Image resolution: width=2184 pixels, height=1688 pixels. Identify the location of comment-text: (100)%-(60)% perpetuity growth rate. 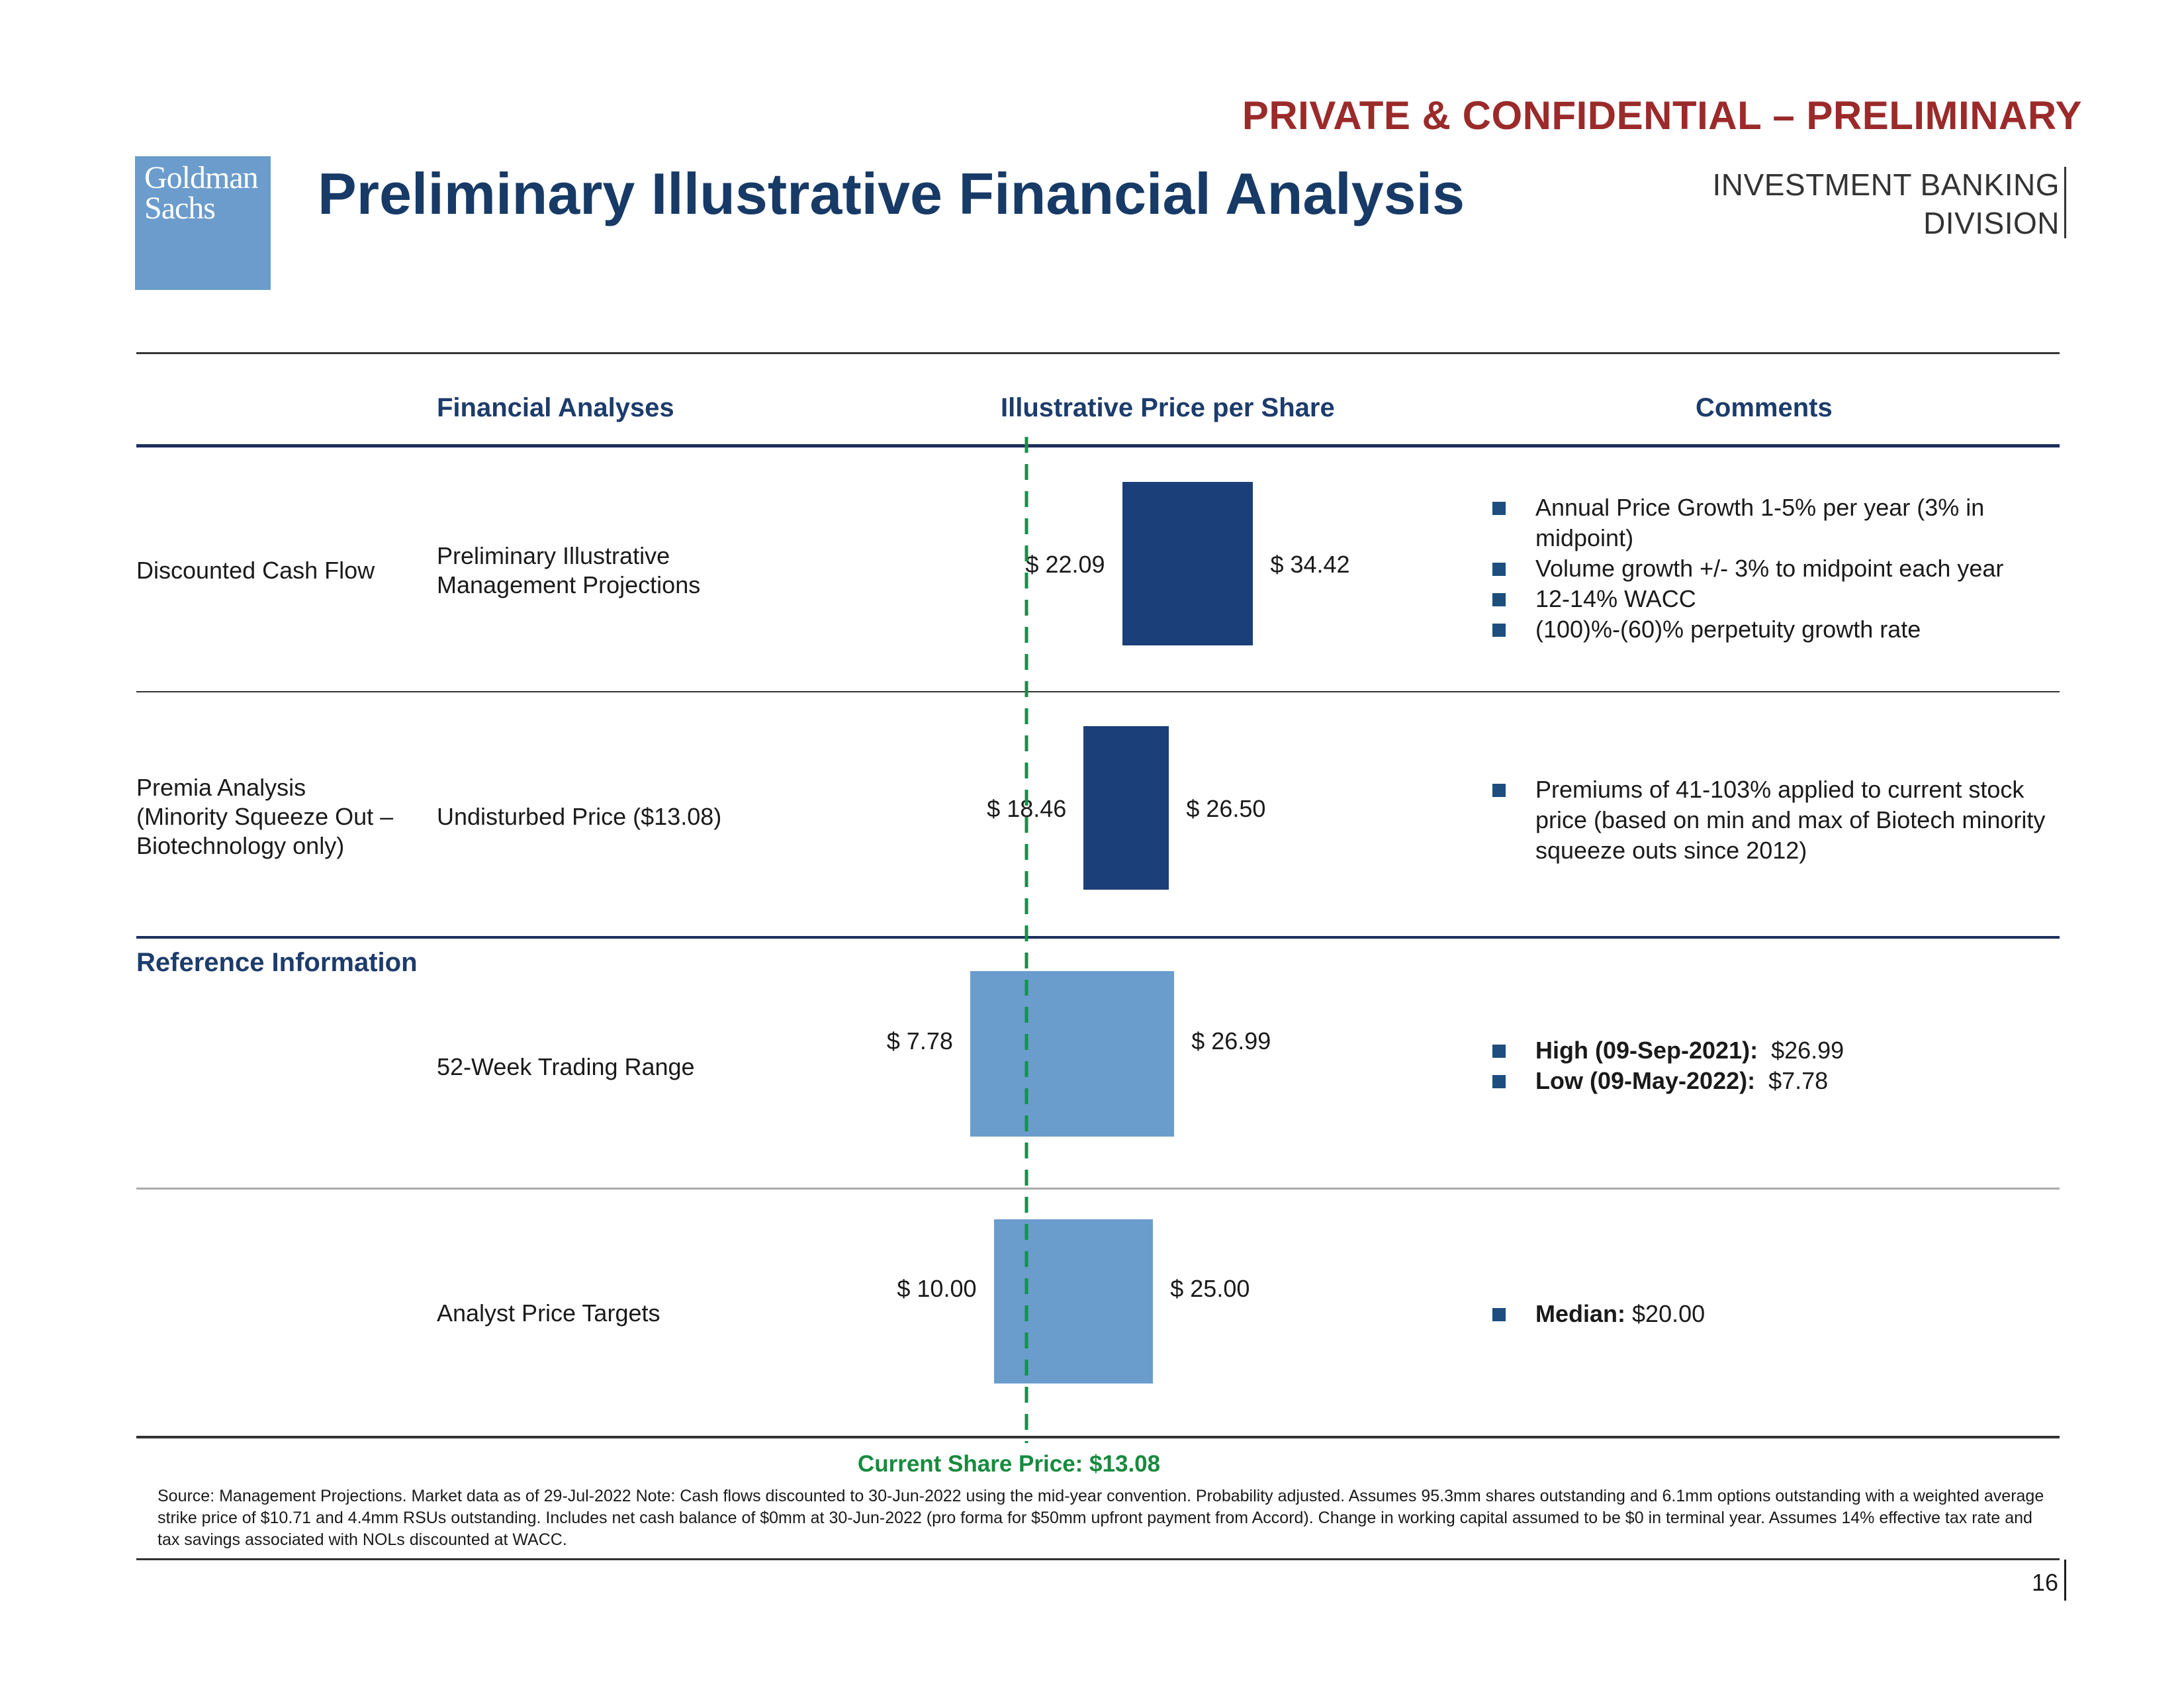
(1728, 629).